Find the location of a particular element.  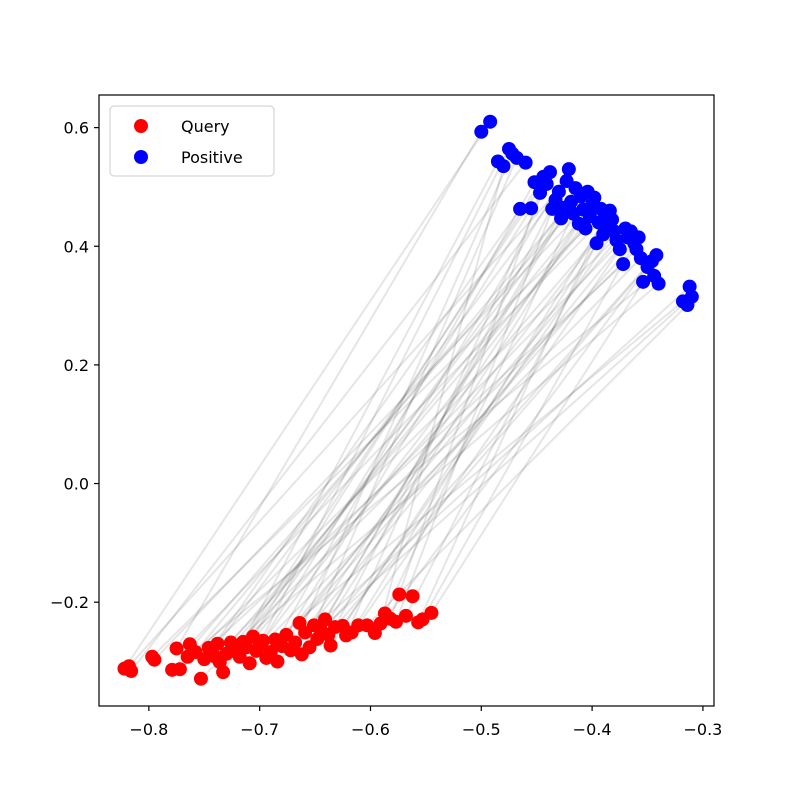

x-axis: −0.8 −0.7 −0.6 −0.5 −0.4 −0.3 is located at coordinates (425, 722).